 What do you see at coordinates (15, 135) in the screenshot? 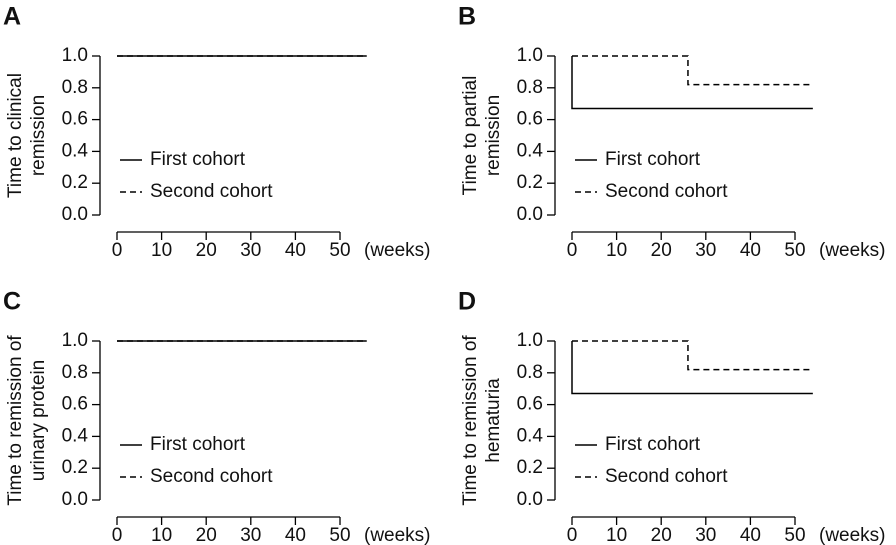
I see `y-axis-label: Time to clinical` at bounding box center [15, 135].